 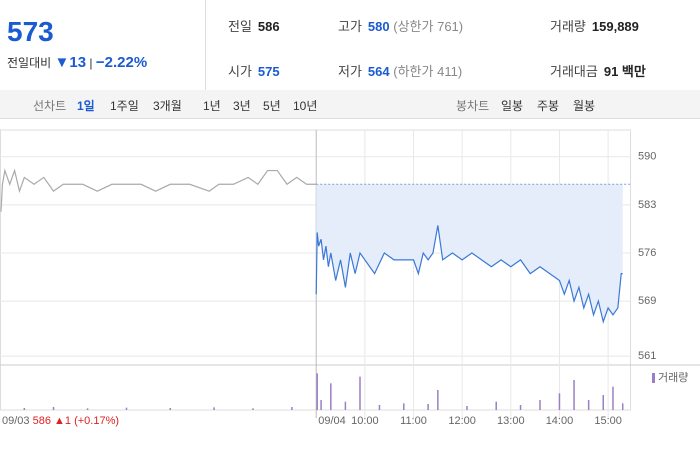 I want to click on x-tick-label: 14:00, so click(x=560, y=421).